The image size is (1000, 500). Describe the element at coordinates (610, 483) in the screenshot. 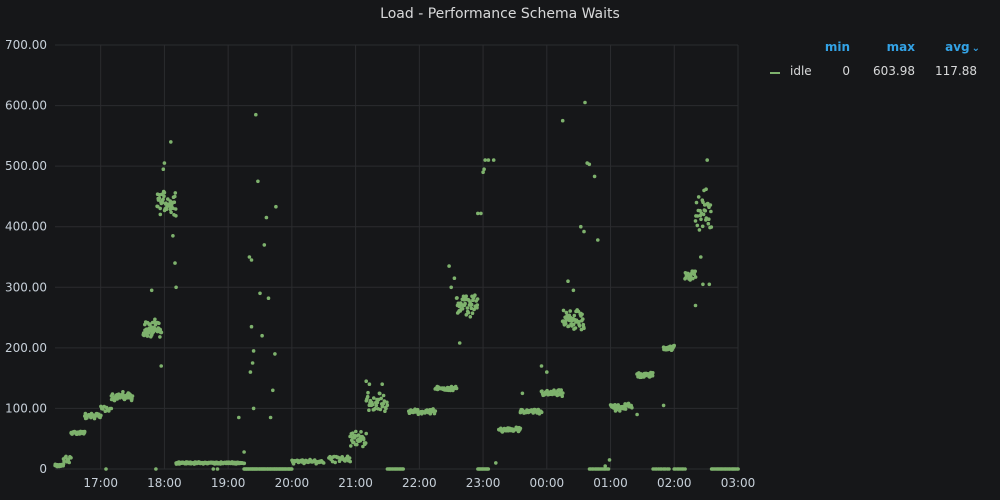

I see `x-tick-label: 01:00` at that location.